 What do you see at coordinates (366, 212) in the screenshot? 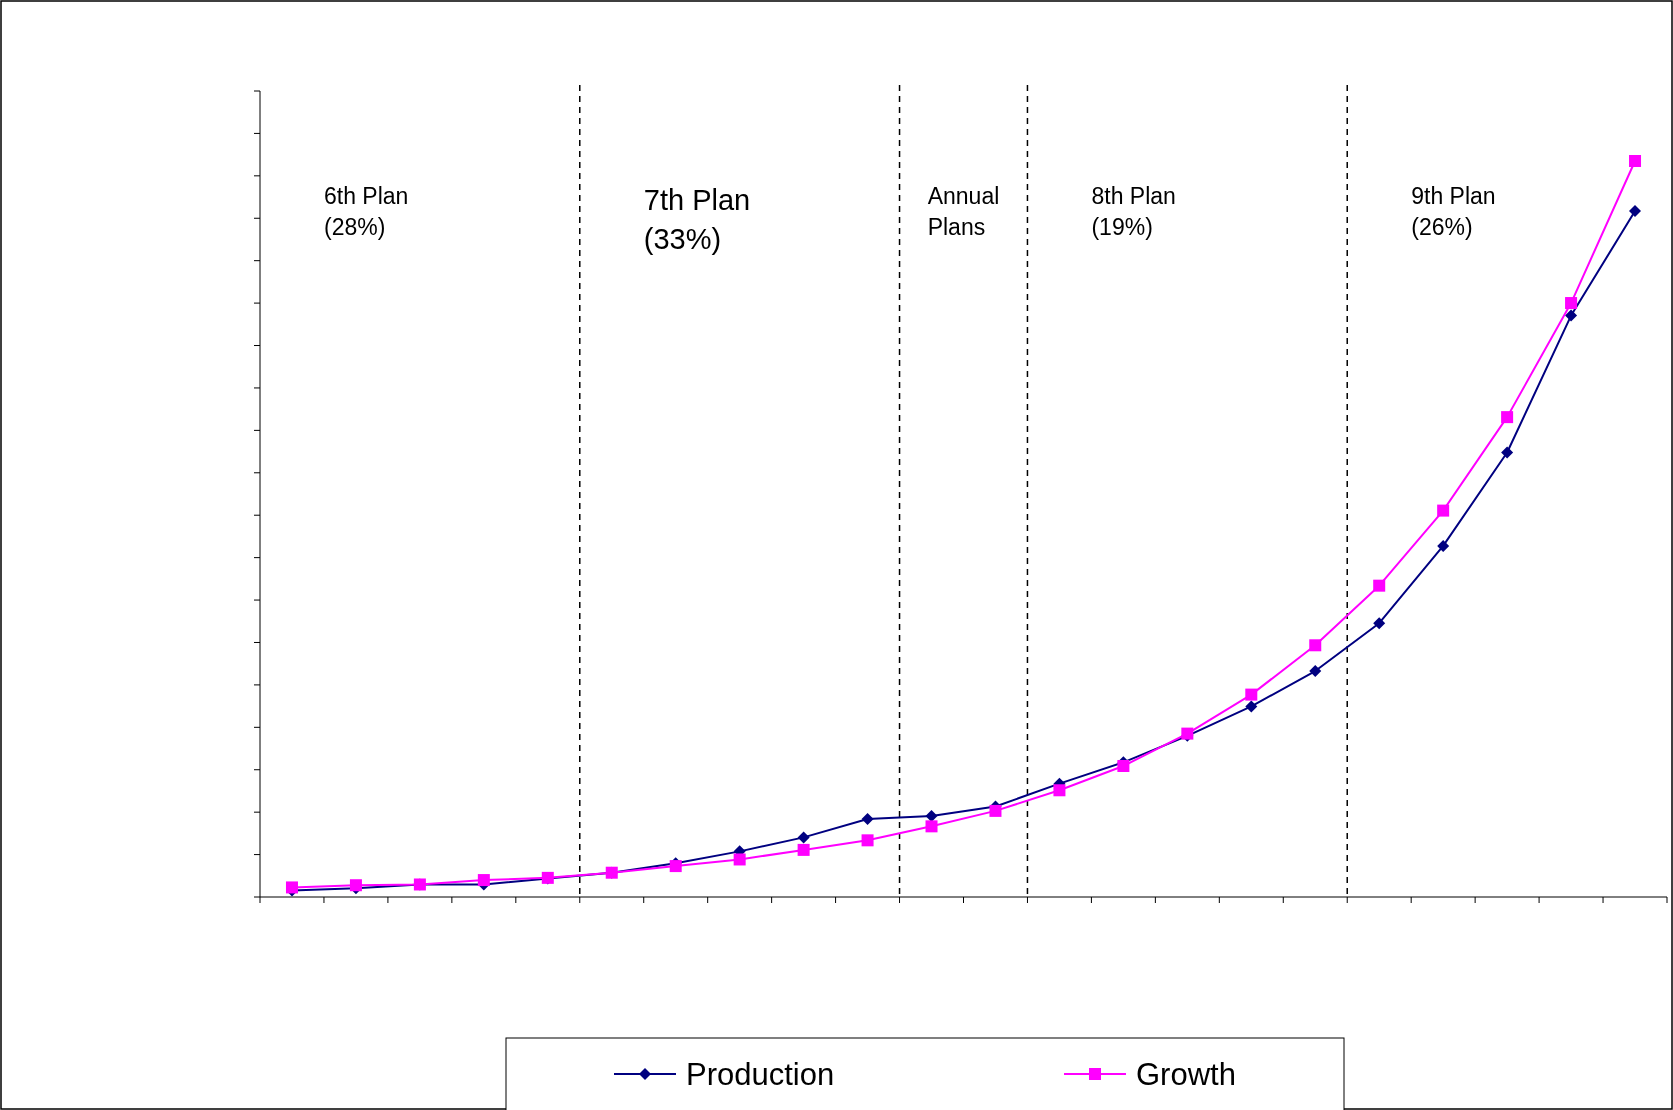
I see `annotation: 6th Plan (28%)` at bounding box center [366, 212].